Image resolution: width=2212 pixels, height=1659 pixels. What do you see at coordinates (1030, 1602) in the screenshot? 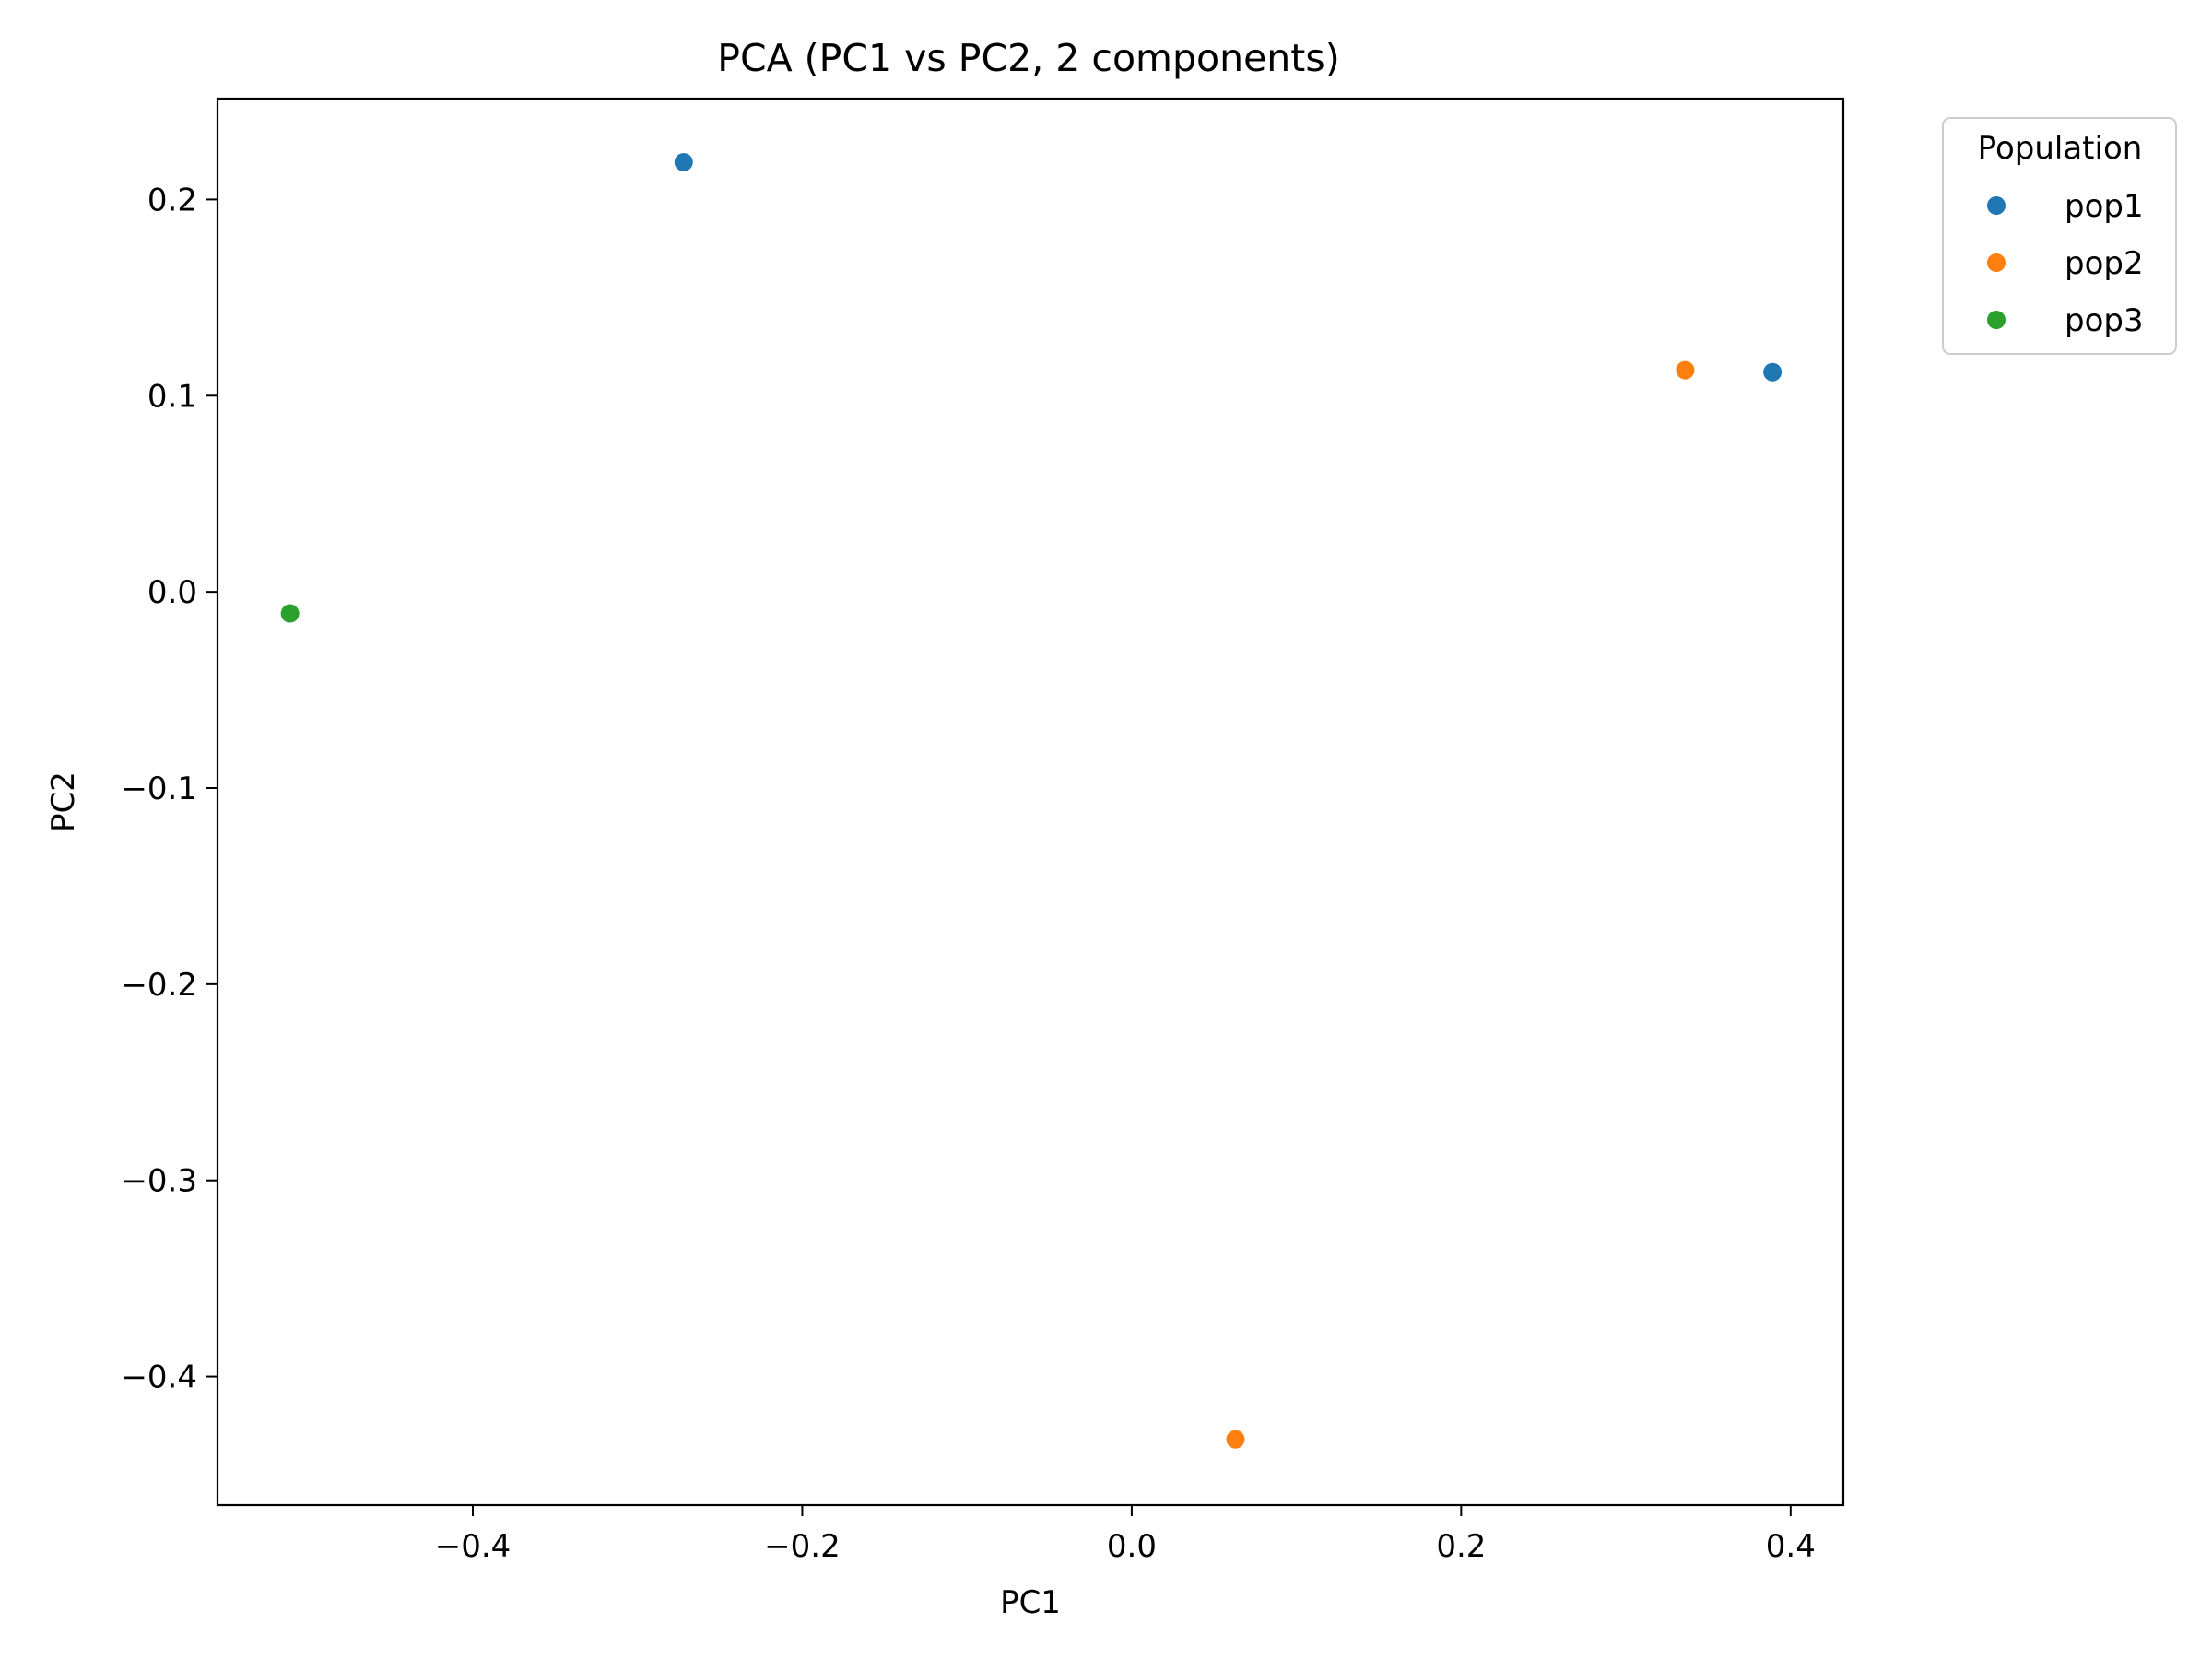
I see `x-axis-label: PC1` at bounding box center [1030, 1602].